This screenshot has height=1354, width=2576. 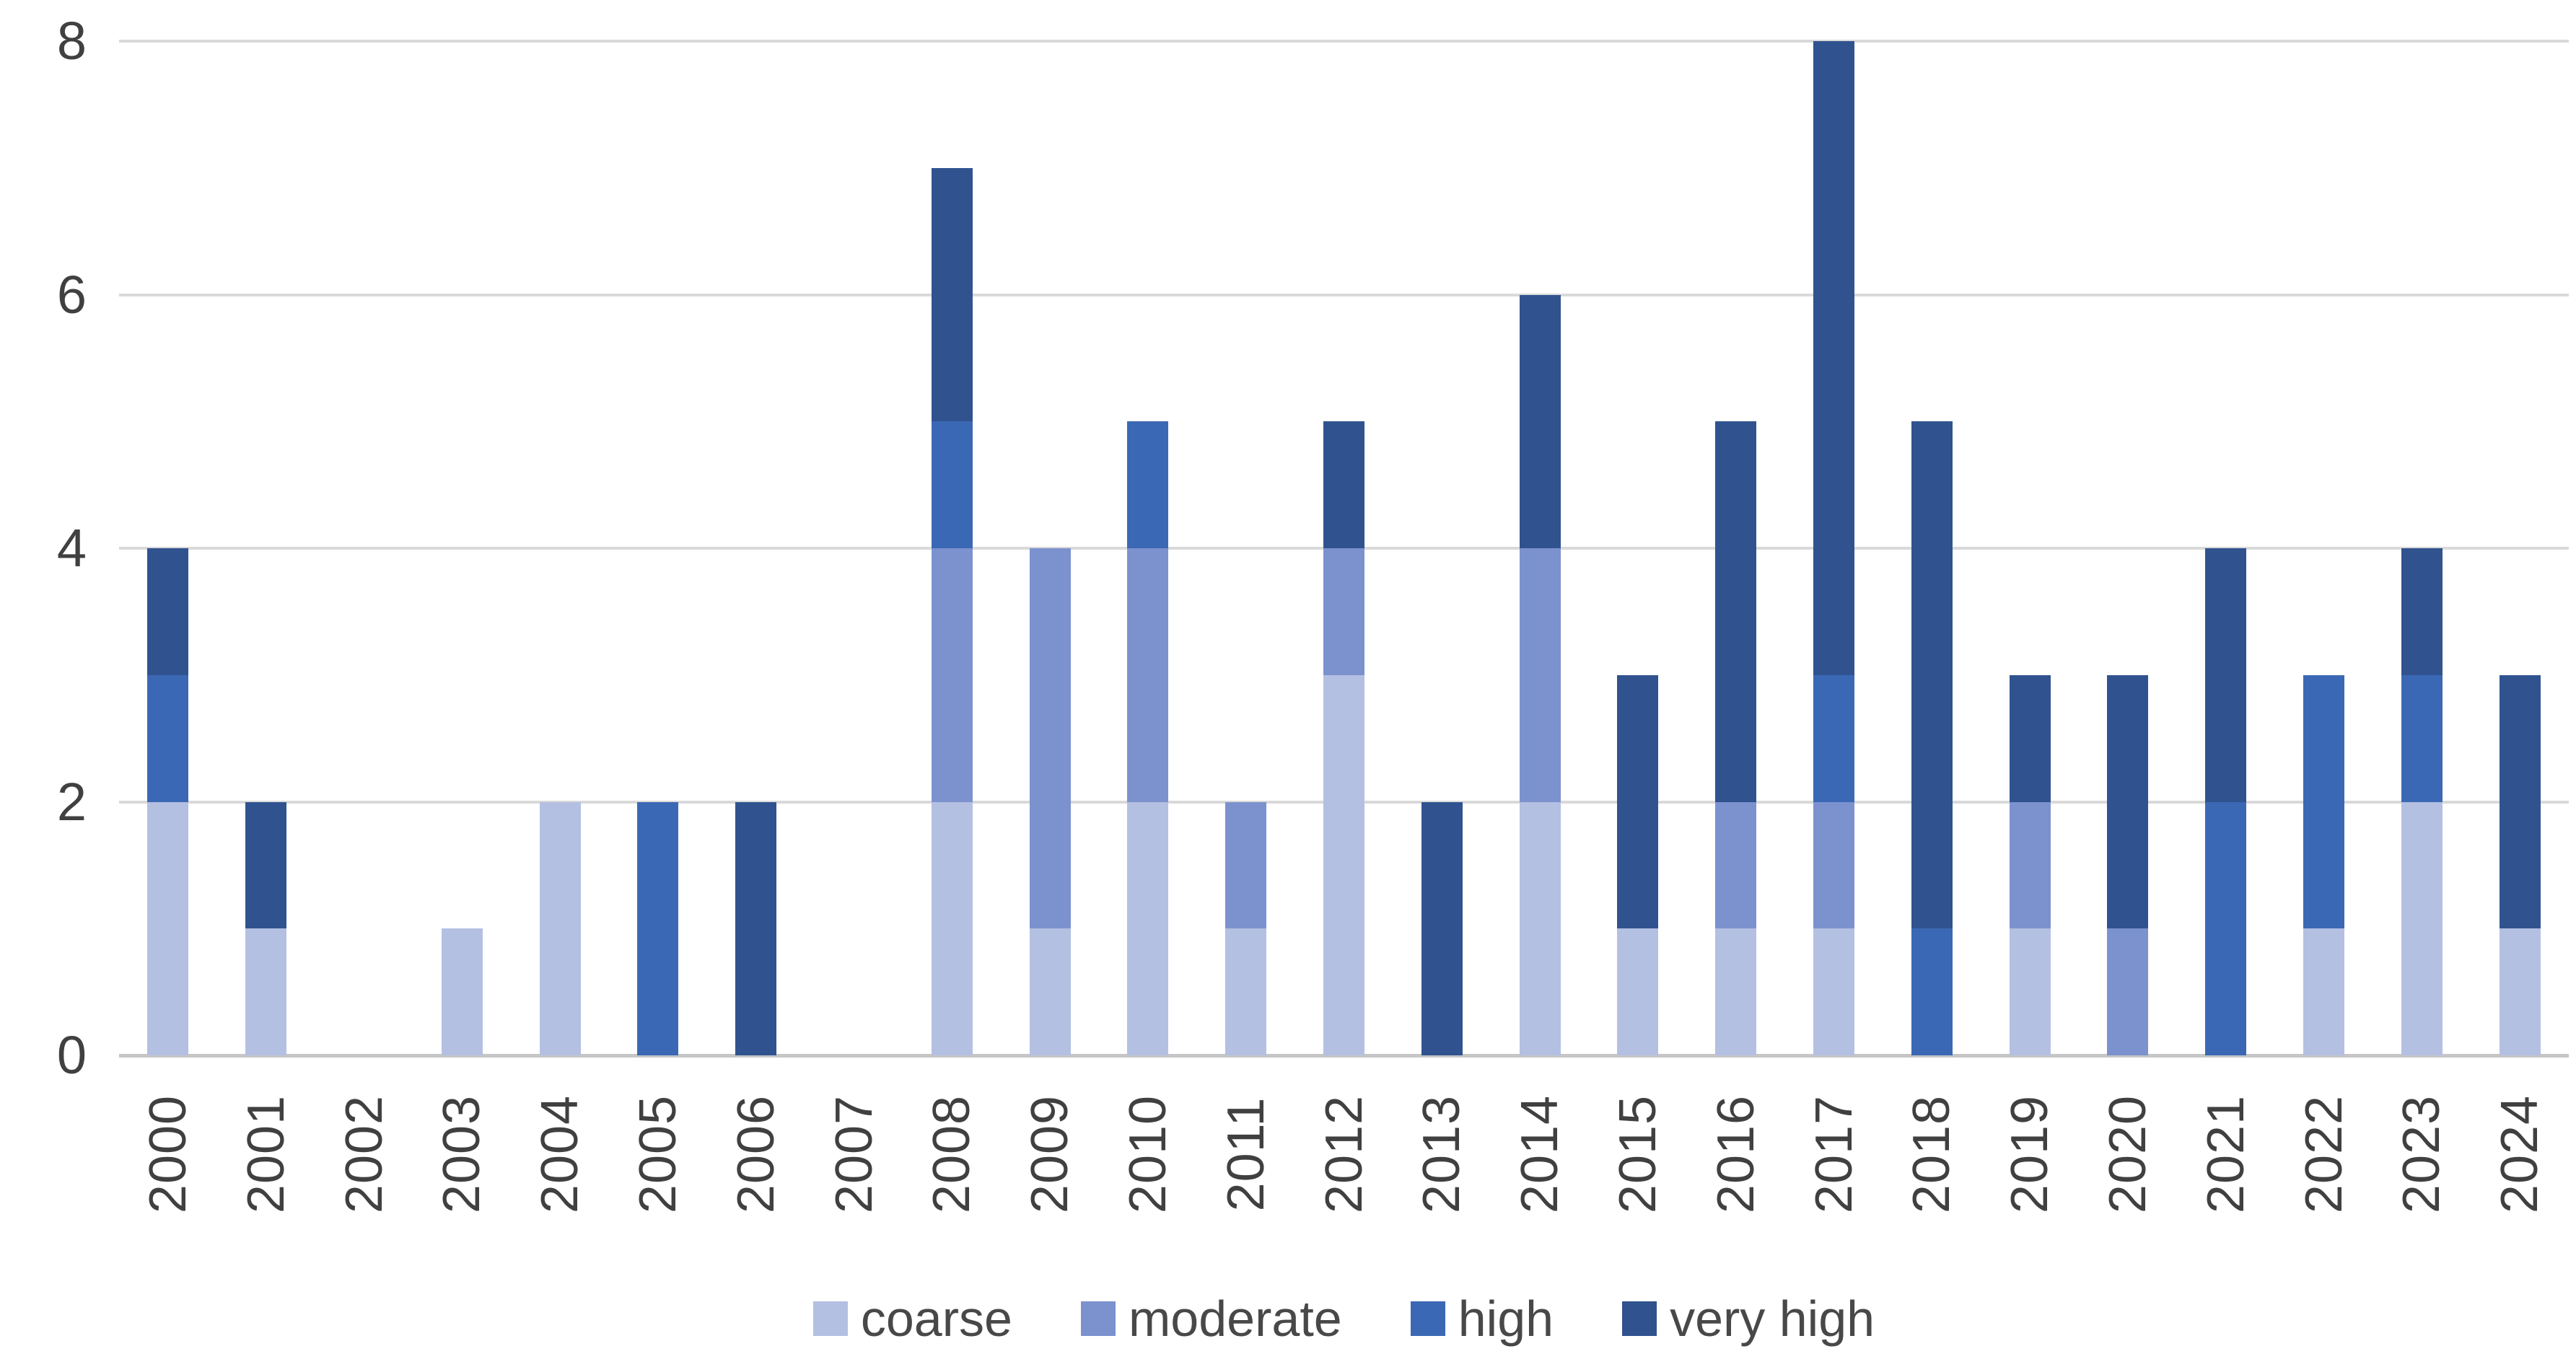 I want to click on bar-segment-coarse-2011, so click(x=1246, y=992).